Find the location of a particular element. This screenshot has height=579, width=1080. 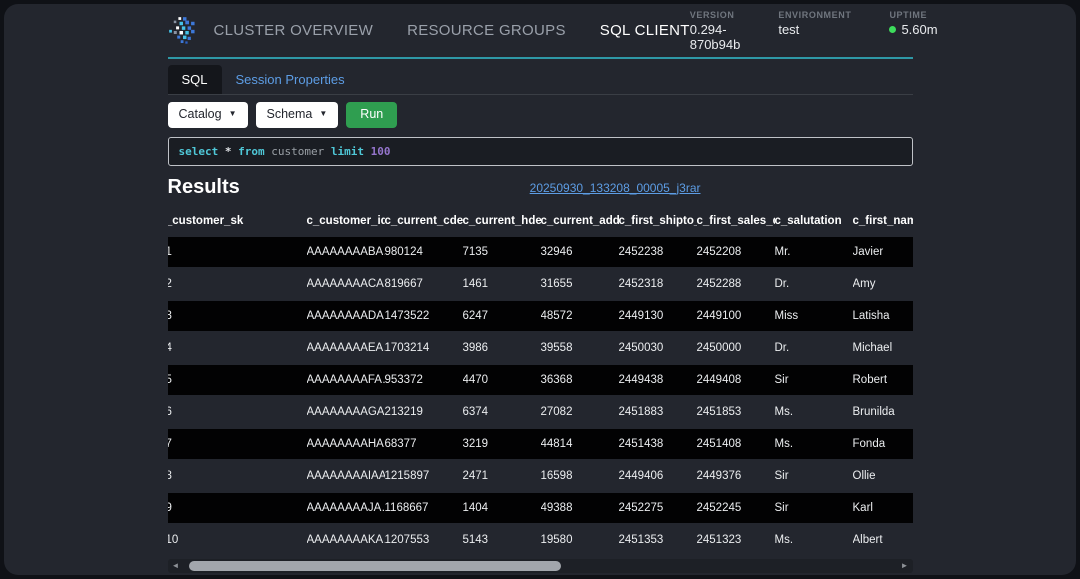

stat-environment-label: ENVIRONMENT is located at coordinates (815, 14).